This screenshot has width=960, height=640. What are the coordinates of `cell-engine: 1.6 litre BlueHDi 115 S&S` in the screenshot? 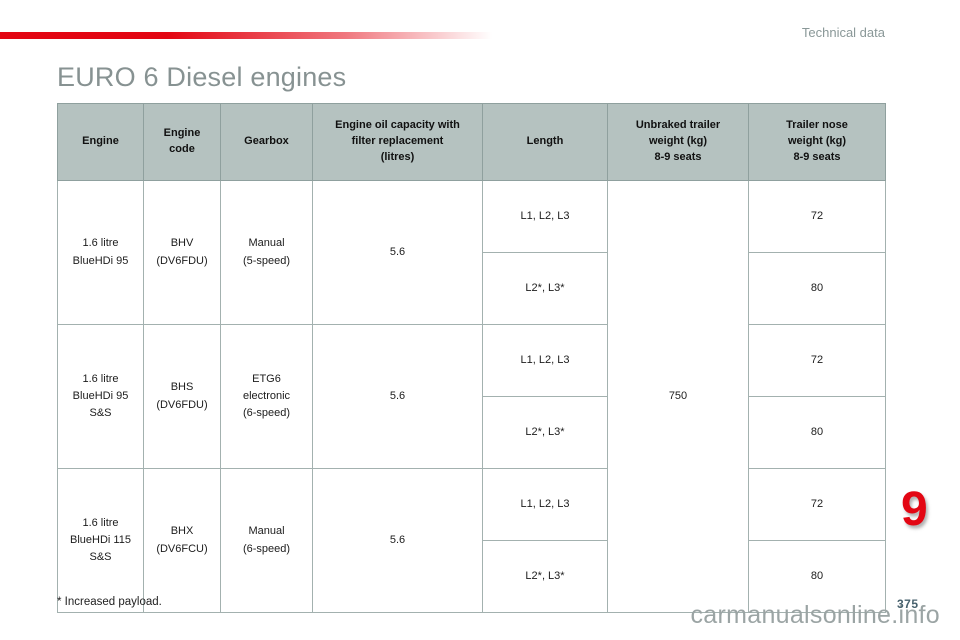 It's located at (100, 540).